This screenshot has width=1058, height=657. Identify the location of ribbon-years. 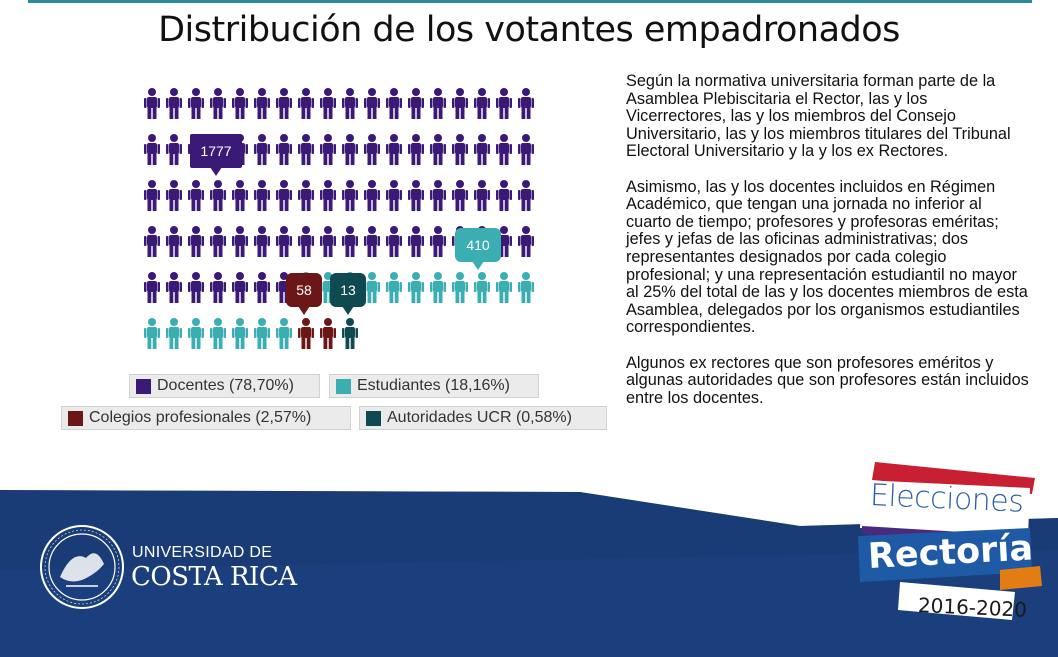
(956, 601).